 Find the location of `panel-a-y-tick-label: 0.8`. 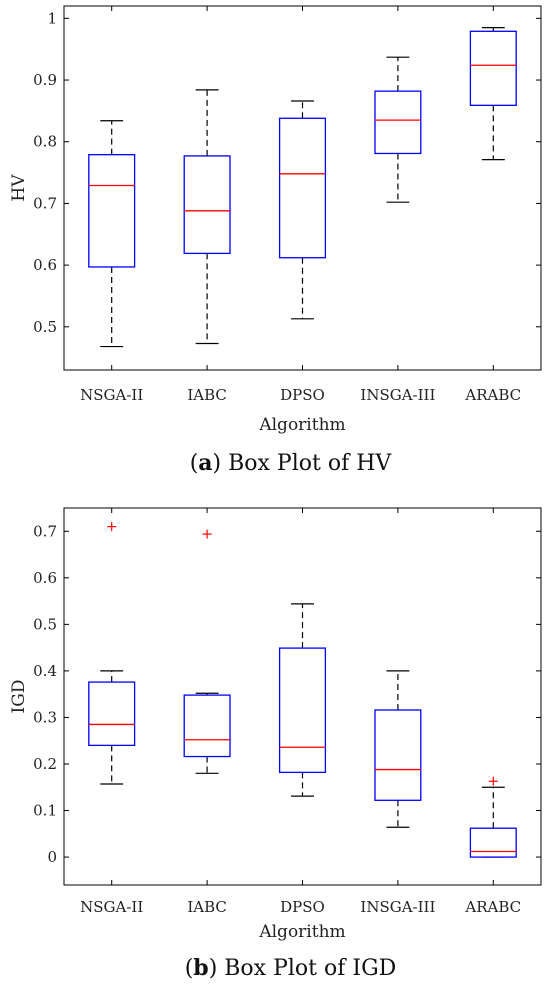

panel-a-y-tick-label: 0.8 is located at coordinates (45, 142).